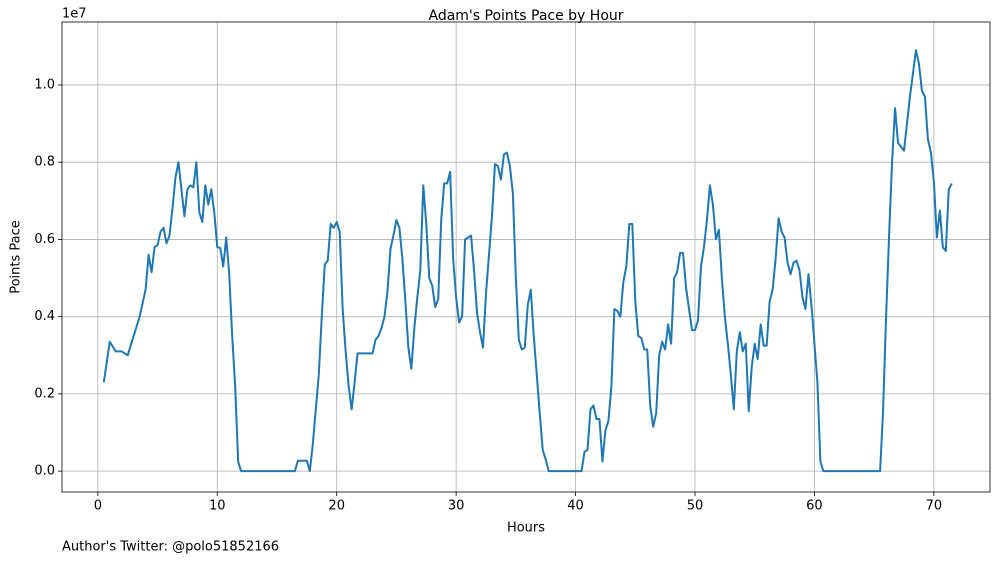 This screenshot has height=562, width=1001. Describe the element at coordinates (98, 506) in the screenshot. I see `x-tick-label: 0` at that location.